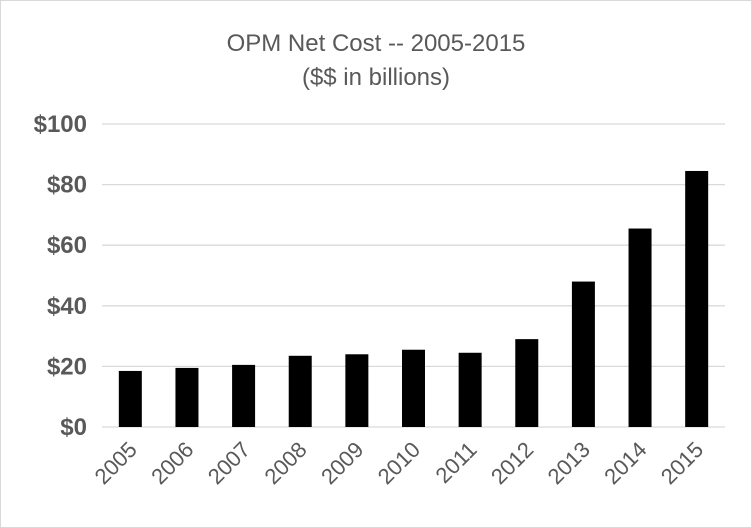 The image size is (752, 528). I want to click on y-tick-label: $60, so click(67, 245).